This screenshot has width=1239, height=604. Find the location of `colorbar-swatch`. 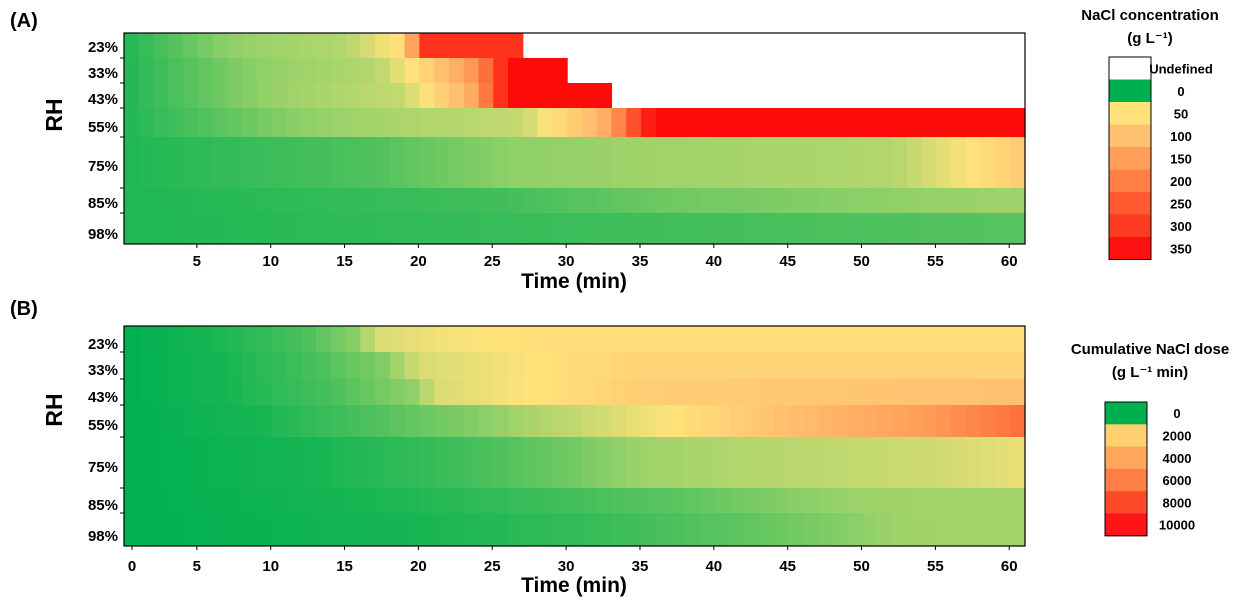

colorbar-swatch is located at coordinates (1126, 525).